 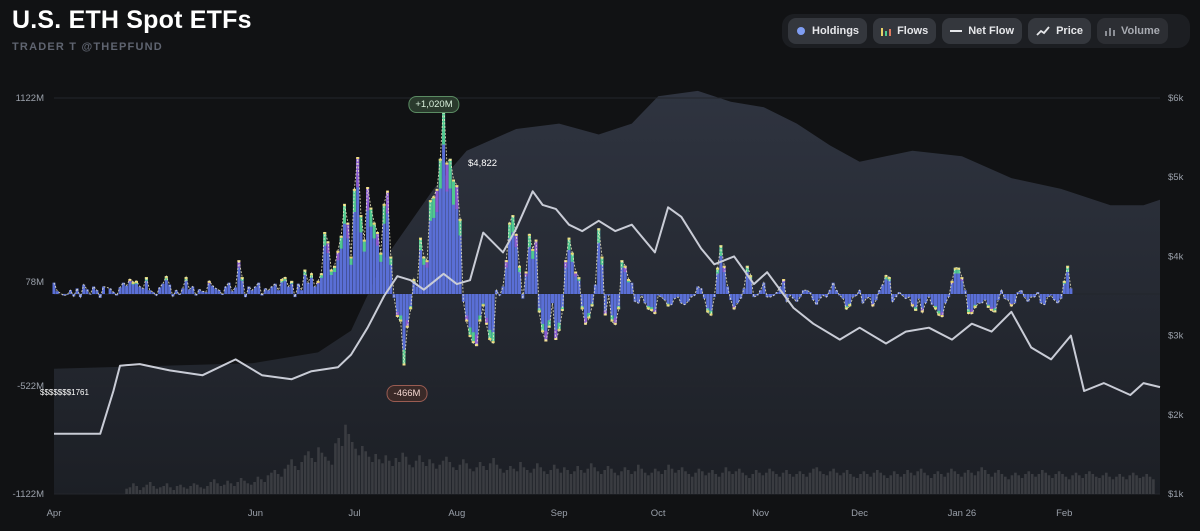 I want to click on toggle-net-flow-button: Net Flow, so click(x=982, y=31).